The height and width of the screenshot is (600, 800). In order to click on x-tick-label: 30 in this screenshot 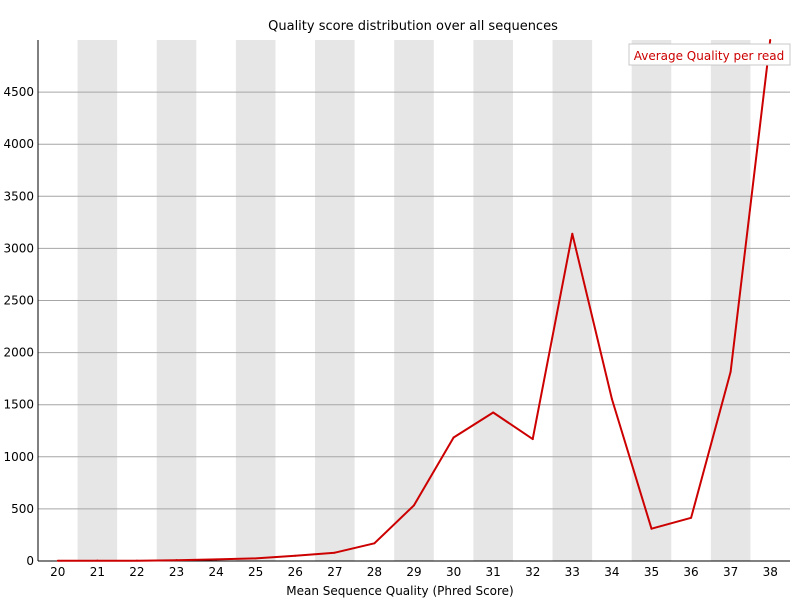, I will do `click(453, 572)`.